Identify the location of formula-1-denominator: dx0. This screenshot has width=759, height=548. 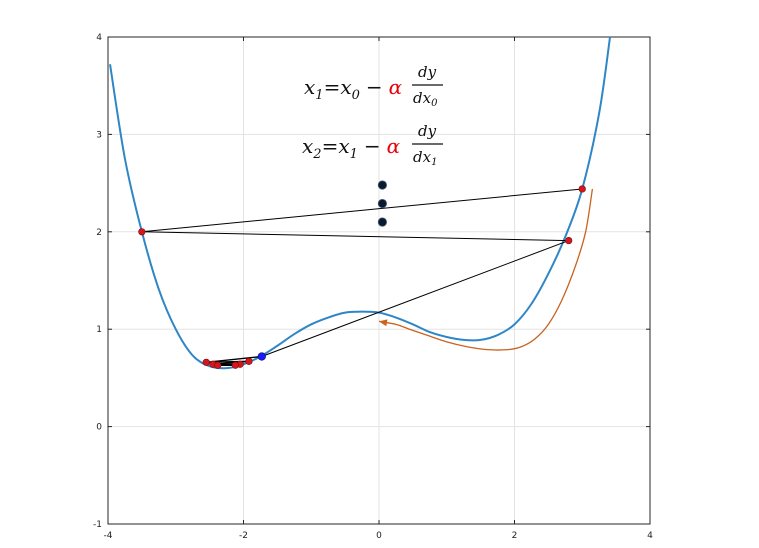
(425, 99).